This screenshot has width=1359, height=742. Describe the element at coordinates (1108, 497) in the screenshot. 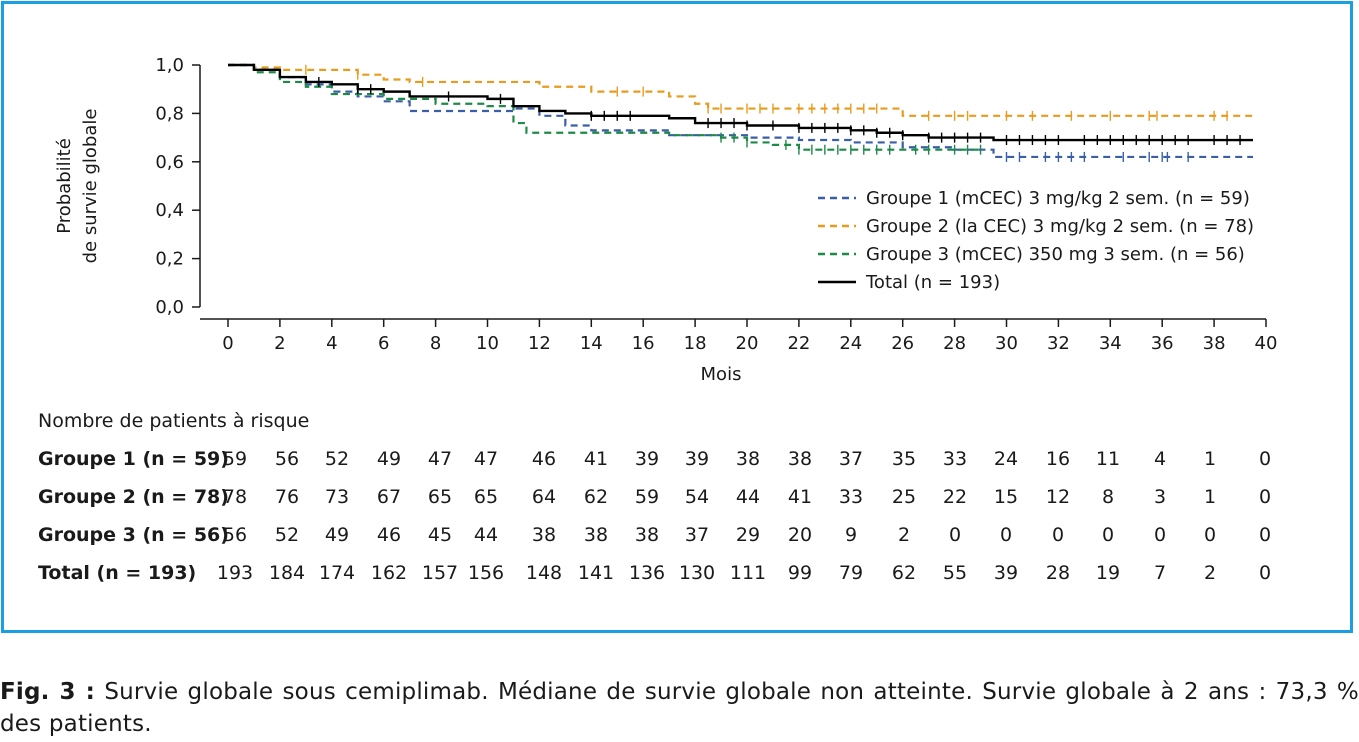

I see `risk-value: 8` at that location.